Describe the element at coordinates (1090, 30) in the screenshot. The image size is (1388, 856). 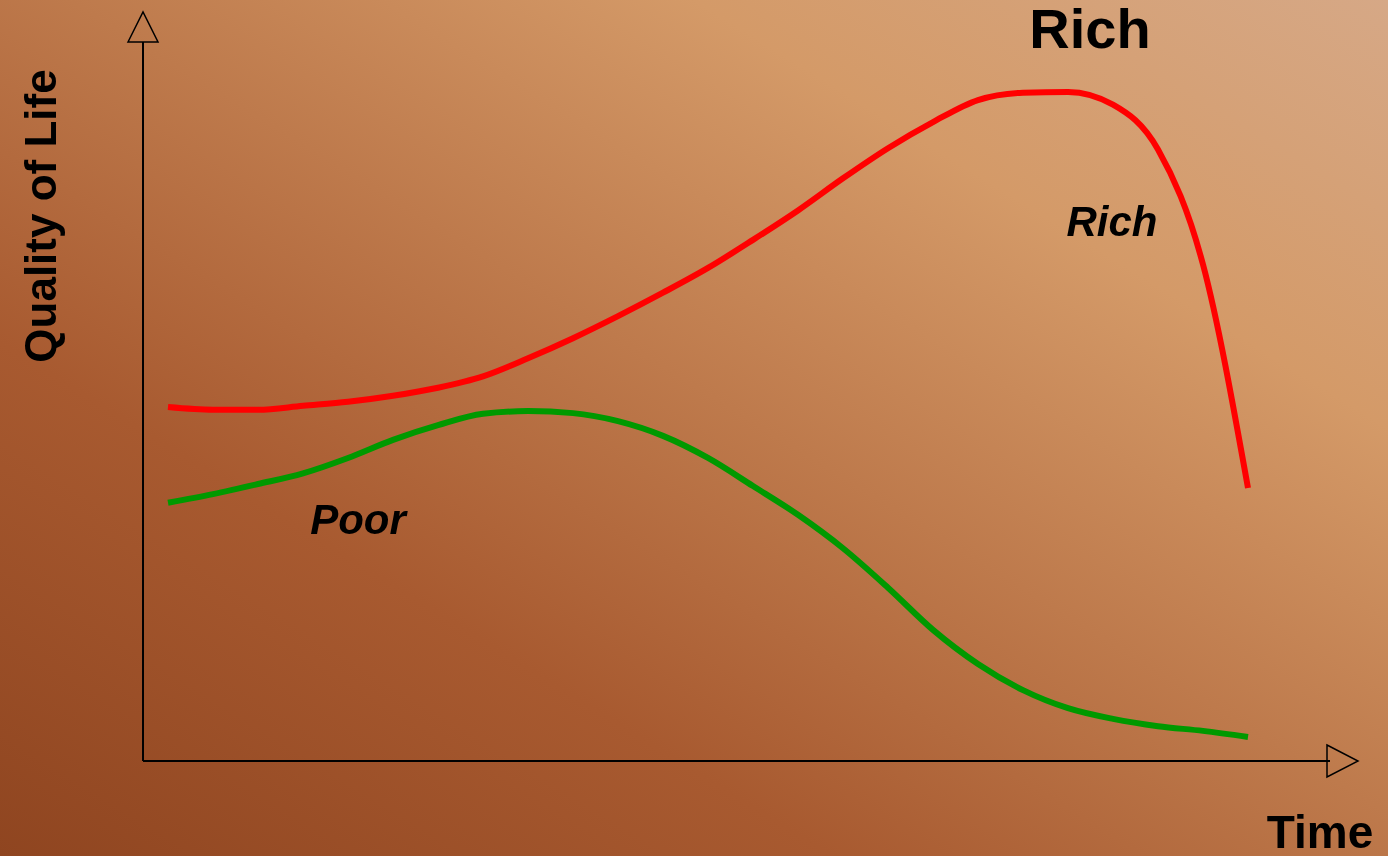
I see `chart-title: Rich` at that location.